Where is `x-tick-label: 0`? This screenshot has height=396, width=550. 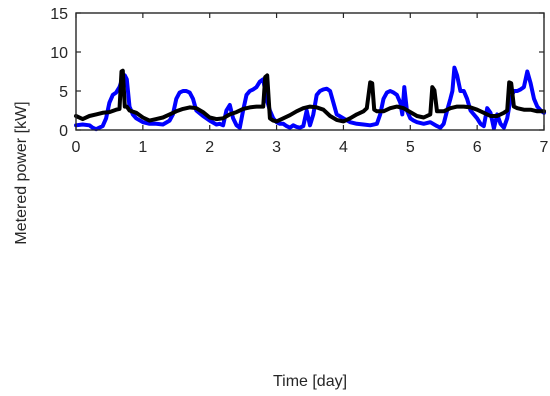
x-tick-label: 0 is located at coordinates (76, 147).